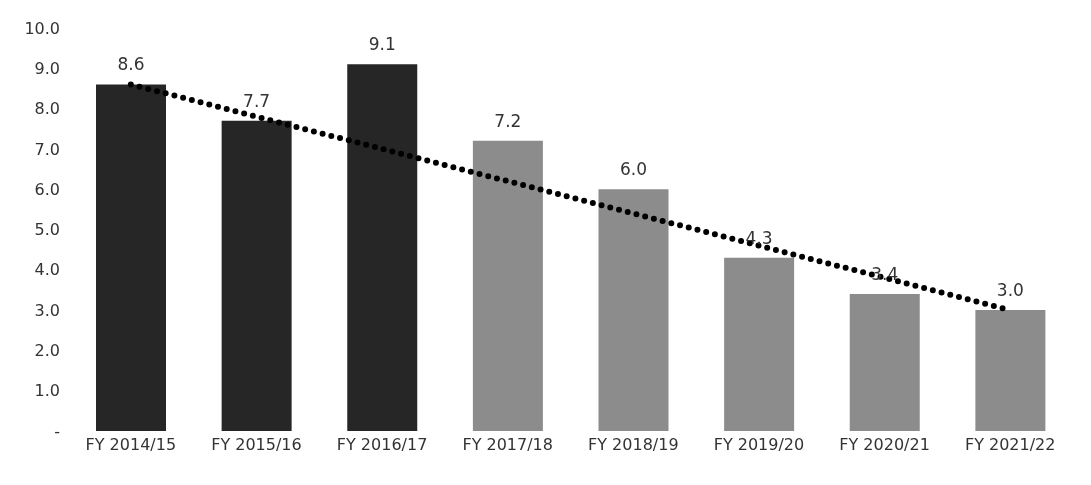 The image size is (1091, 485). Describe the element at coordinates (382, 44) in the screenshot. I see `data-label: 9.1` at that location.